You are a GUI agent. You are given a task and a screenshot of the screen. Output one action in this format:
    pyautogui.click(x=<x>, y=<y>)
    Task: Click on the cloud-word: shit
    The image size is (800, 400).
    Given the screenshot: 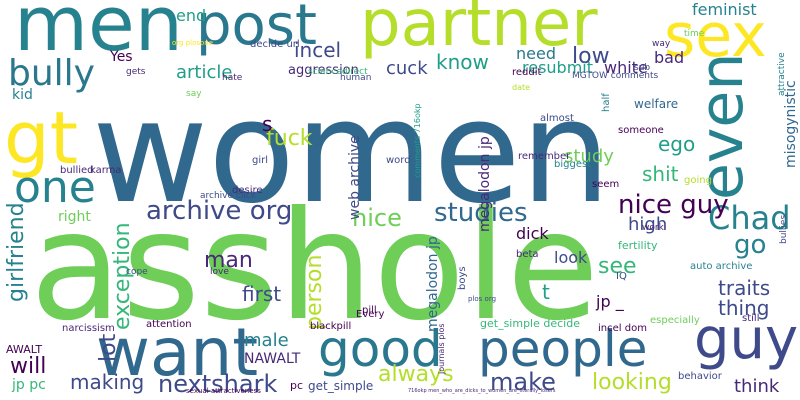 What is the action you would take?
    pyautogui.click(x=660, y=174)
    